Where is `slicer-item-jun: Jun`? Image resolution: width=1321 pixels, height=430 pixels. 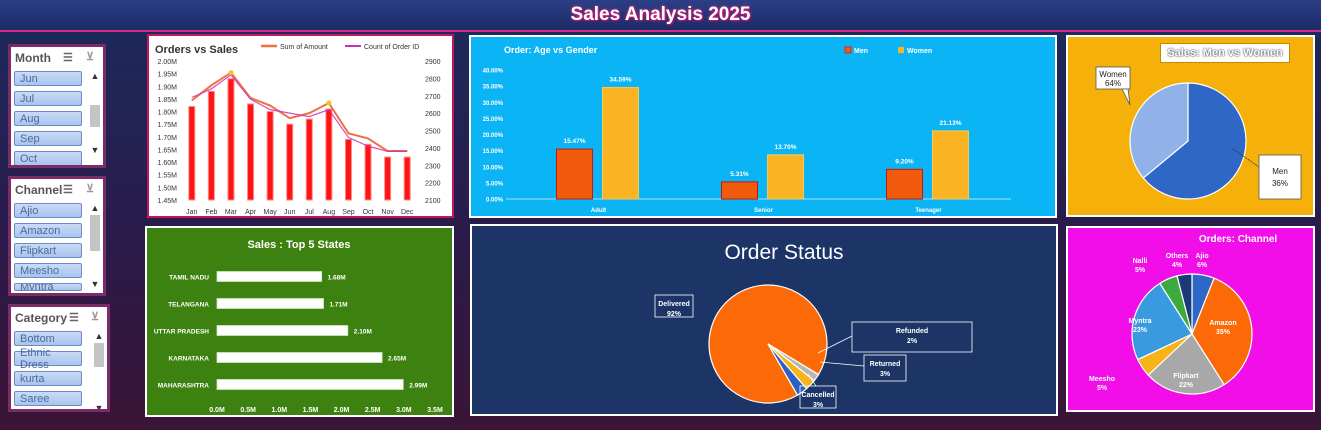 slicer-item-jun: Jun is located at coordinates (48, 78).